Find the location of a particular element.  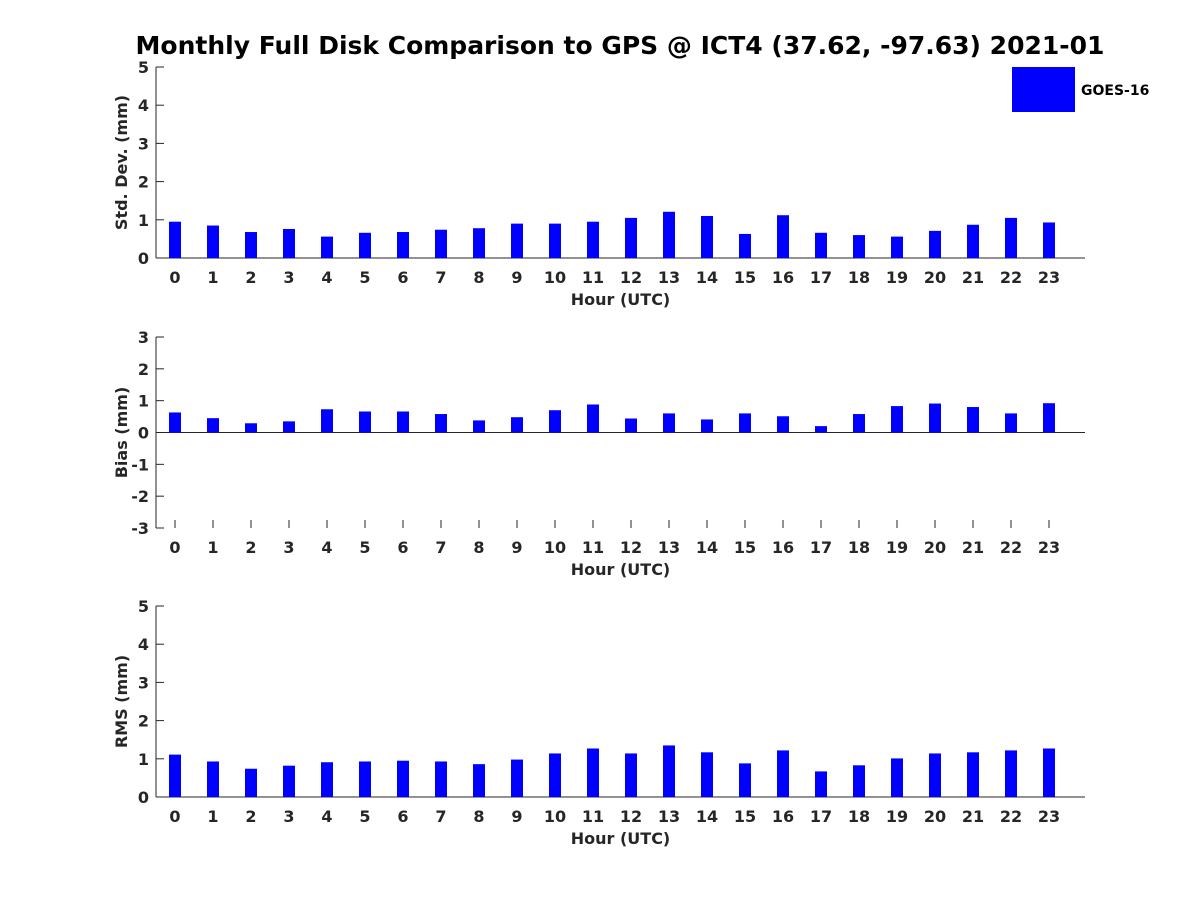

x-tick-label: 16 is located at coordinates (783, 816).